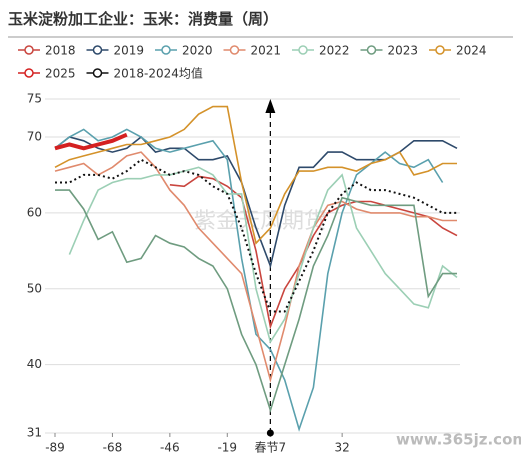 This screenshot has height=460, width=521. I want to click on x-tick-label: -46, so click(170, 448).